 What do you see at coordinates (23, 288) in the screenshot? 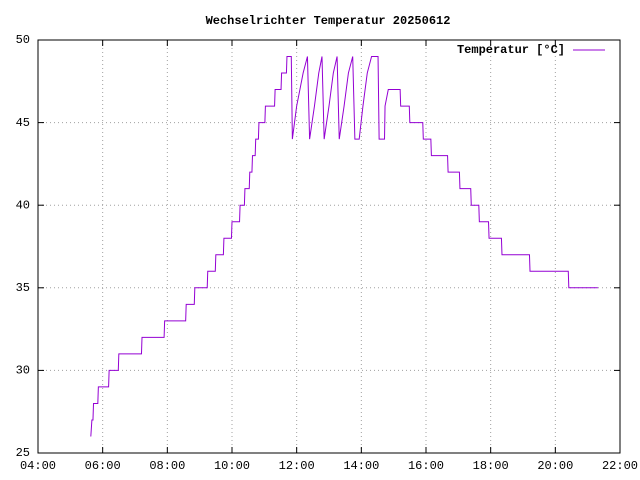
I see `y-tick-label: 35` at bounding box center [23, 288].